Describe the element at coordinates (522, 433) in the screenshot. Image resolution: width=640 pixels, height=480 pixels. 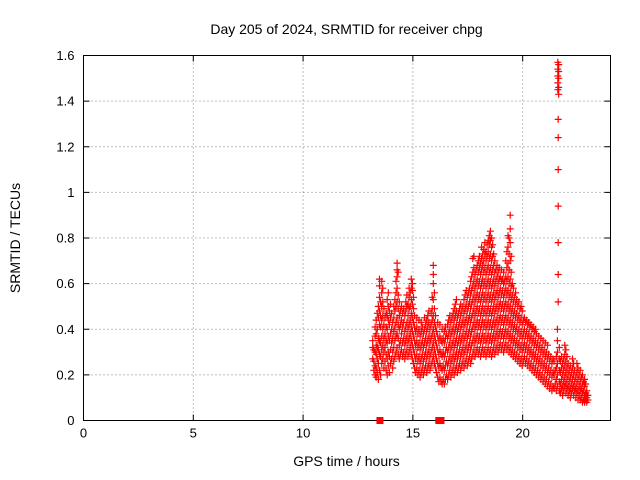
I see `x-tick-label: 20` at that location.